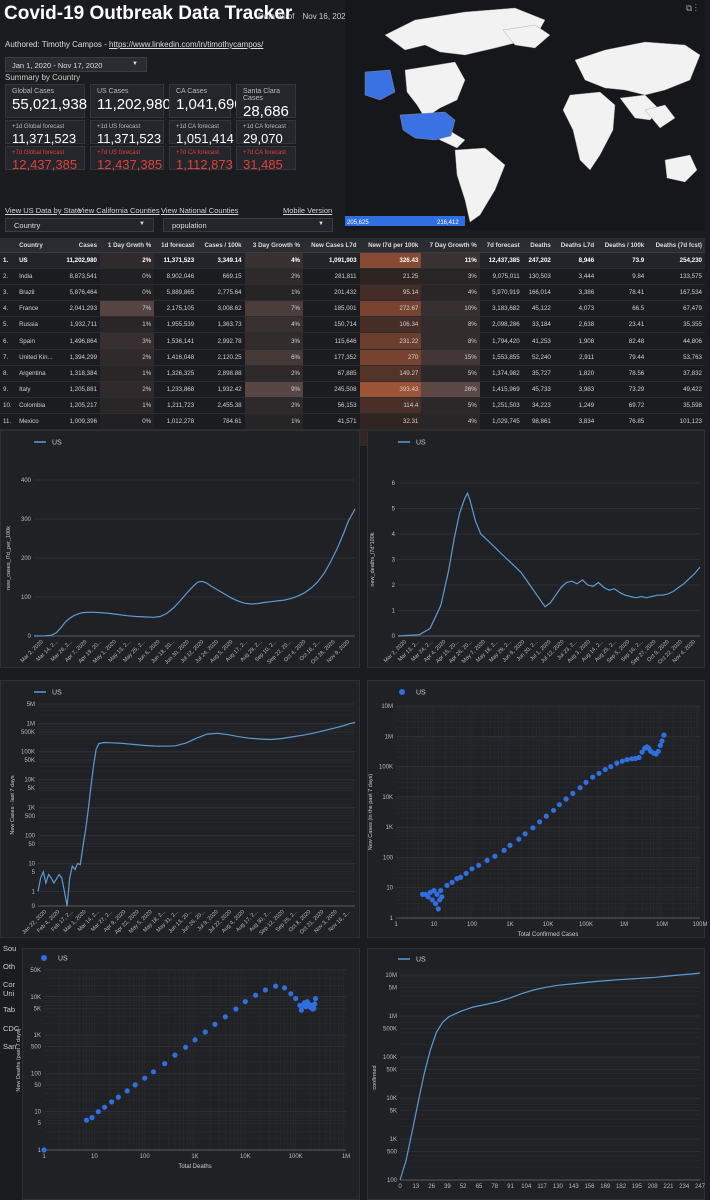 The width and height of the screenshot is (710, 1200). What do you see at coordinates (29, 780) in the screenshot?
I see `y-tick-label: 10K` at bounding box center [29, 780].